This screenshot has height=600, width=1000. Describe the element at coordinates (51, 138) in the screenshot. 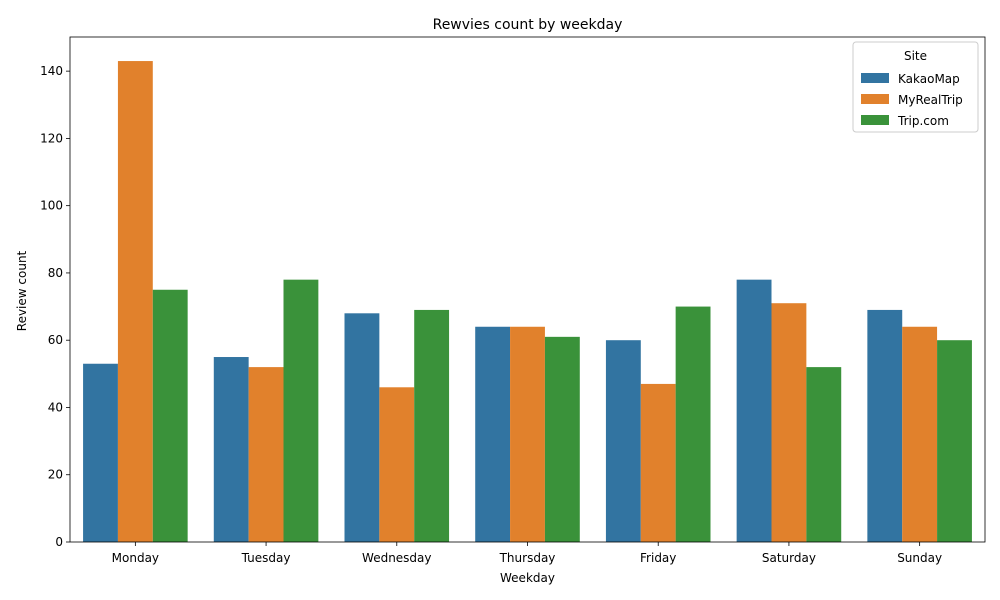

I see `y-tick-label: 120` at that location.